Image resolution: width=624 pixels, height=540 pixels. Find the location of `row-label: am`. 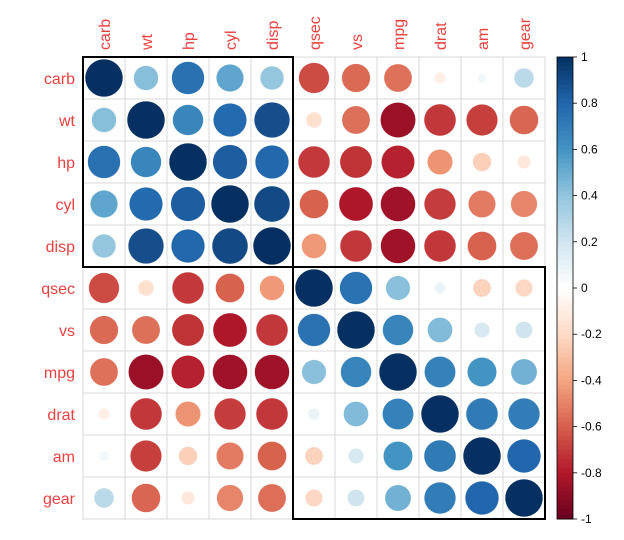

row-label: am is located at coordinates (64, 457).